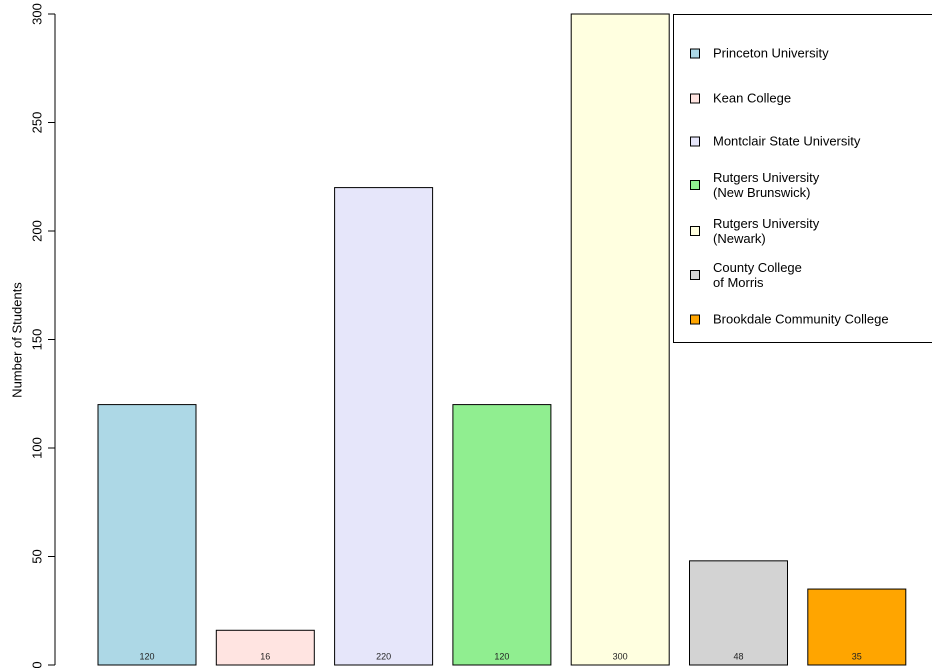  What do you see at coordinates (771, 53) in the screenshot?
I see `legend-label: Princeton University` at bounding box center [771, 53].